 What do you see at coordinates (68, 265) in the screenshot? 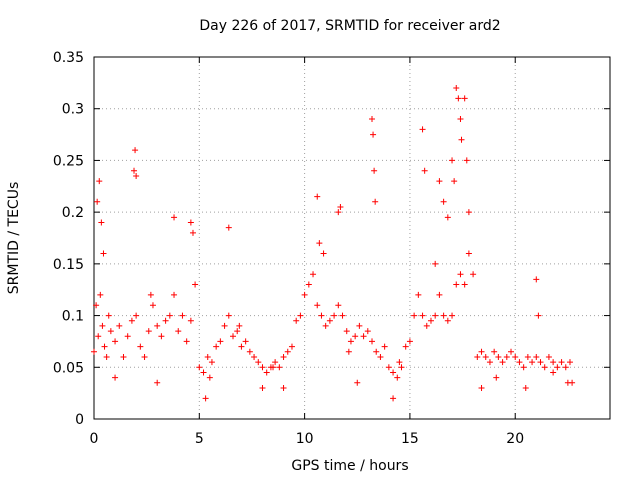
I see `y-tick-label: 0.15` at bounding box center [68, 265].